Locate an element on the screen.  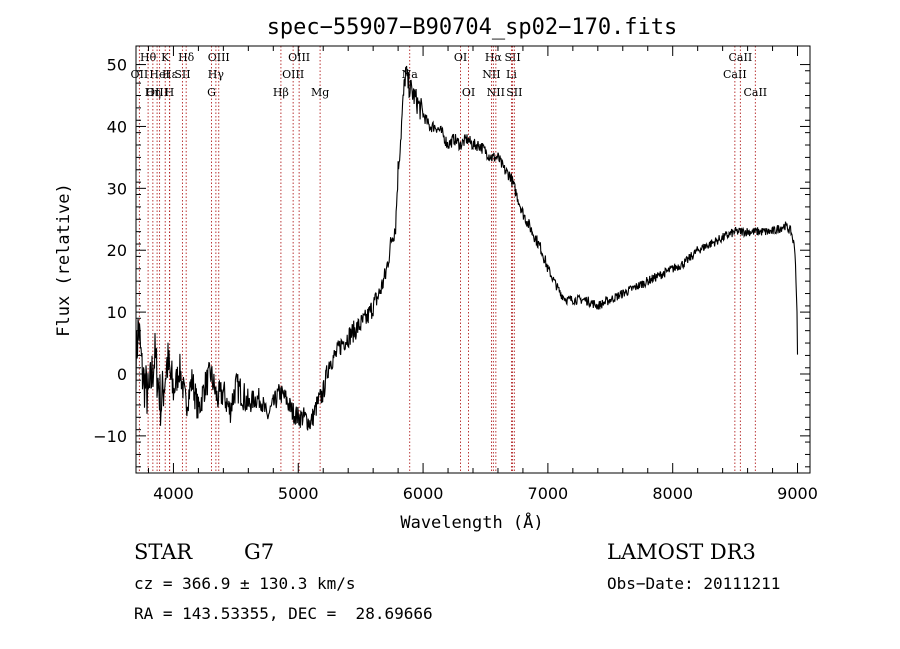
object-class: STAR is located at coordinates (163, 552).